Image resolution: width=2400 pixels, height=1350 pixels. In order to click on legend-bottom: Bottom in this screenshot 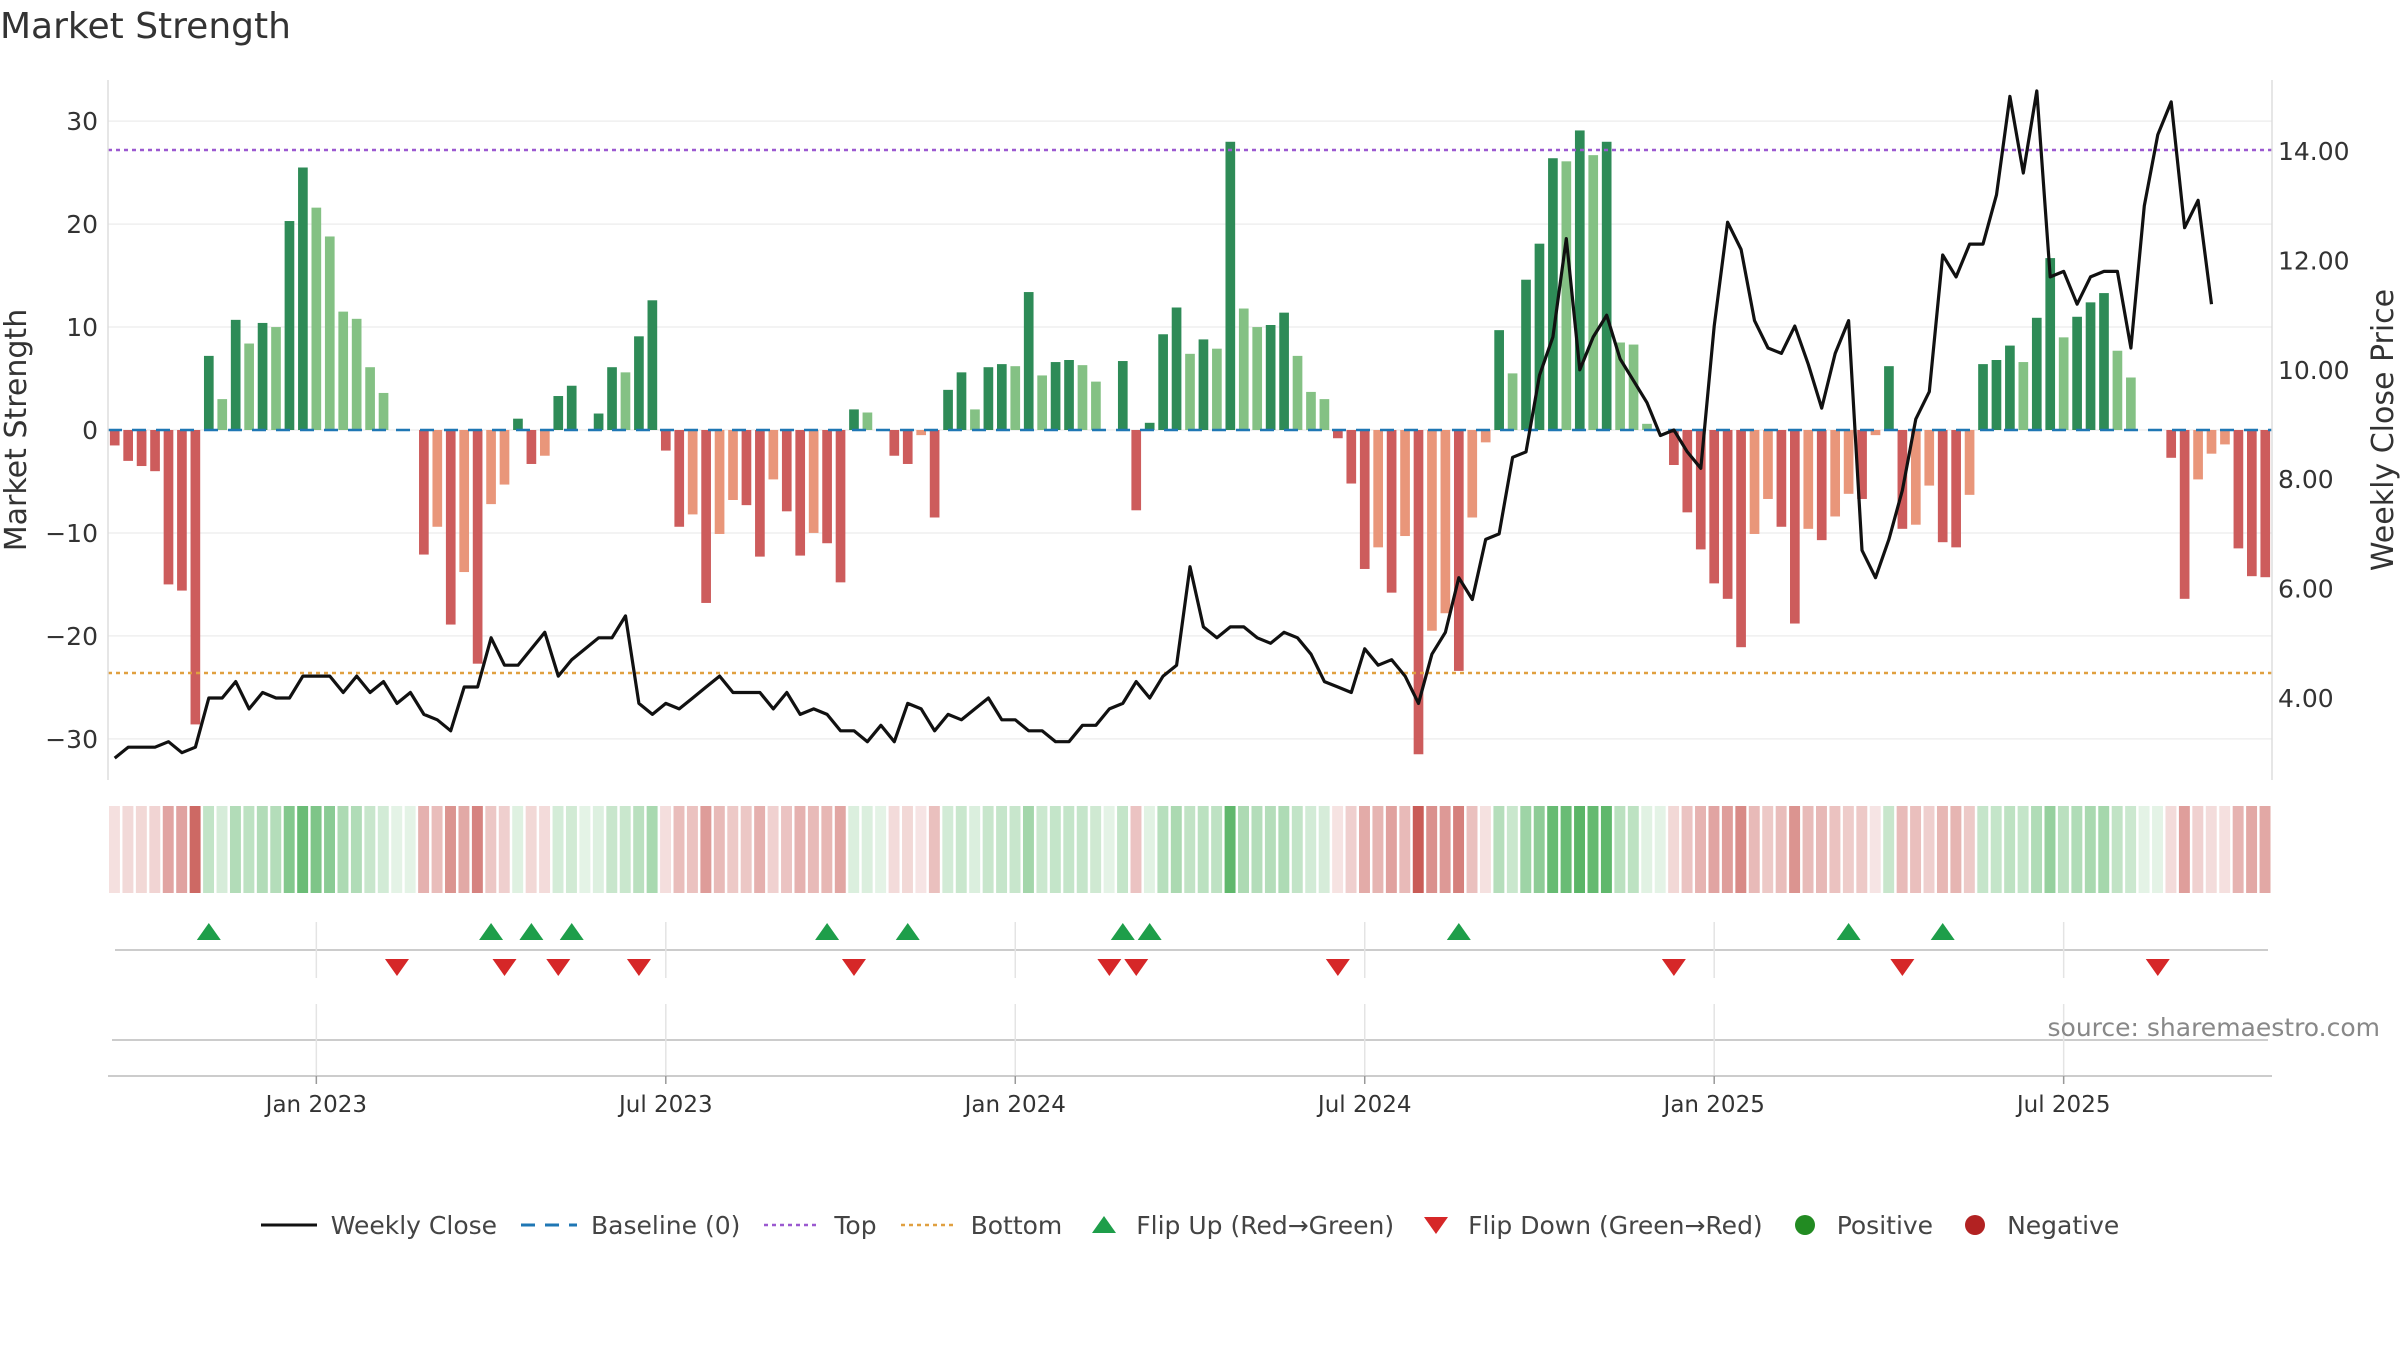, I will do `click(980, 1225)`.